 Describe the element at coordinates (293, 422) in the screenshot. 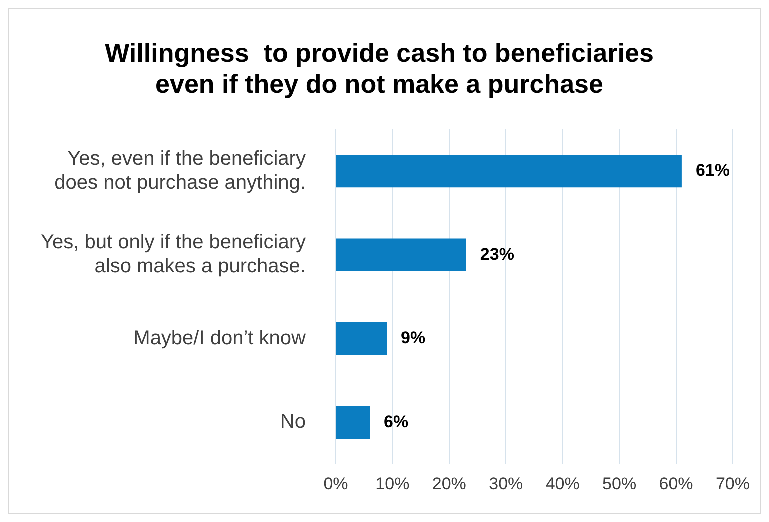

I see `y-tick-label: No` at that location.